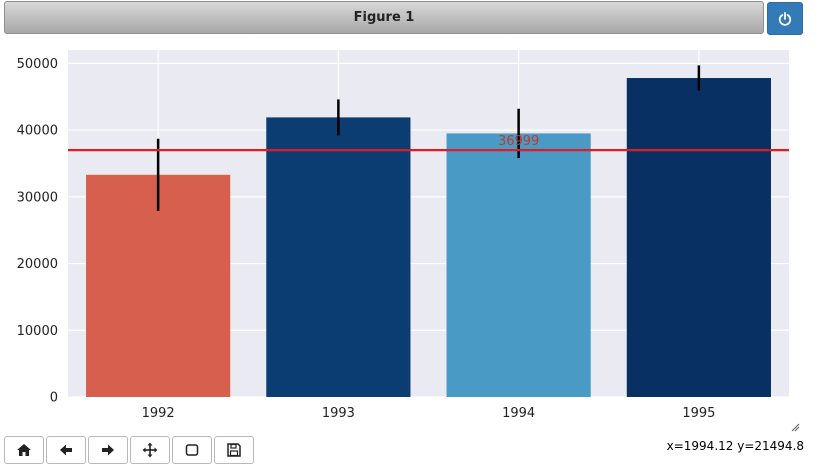 This screenshot has height=464, width=832. I want to click on home-icon, so click(24, 450).